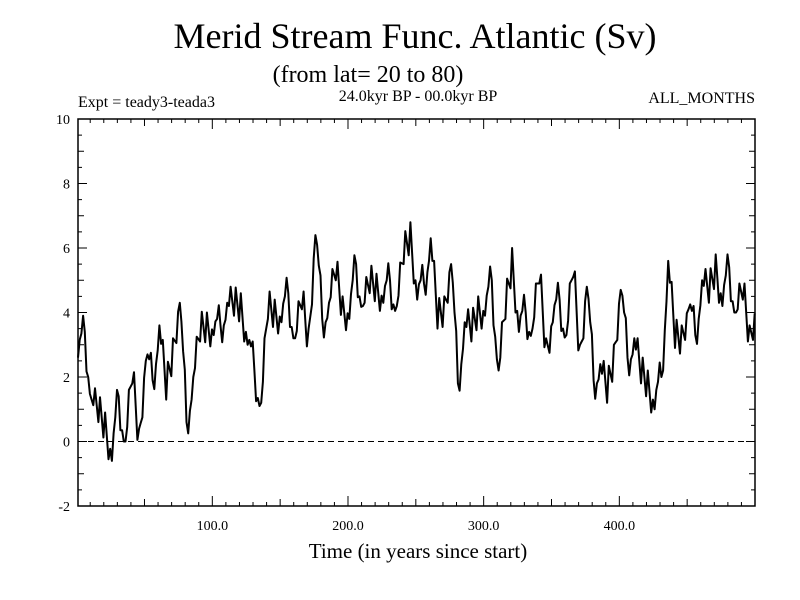 This screenshot has width=800, height=600. Describe the element at coordinates (368, 75) in the screenshot. I see `chart-subtitle: (from lat= 20 to 80)` at that location.